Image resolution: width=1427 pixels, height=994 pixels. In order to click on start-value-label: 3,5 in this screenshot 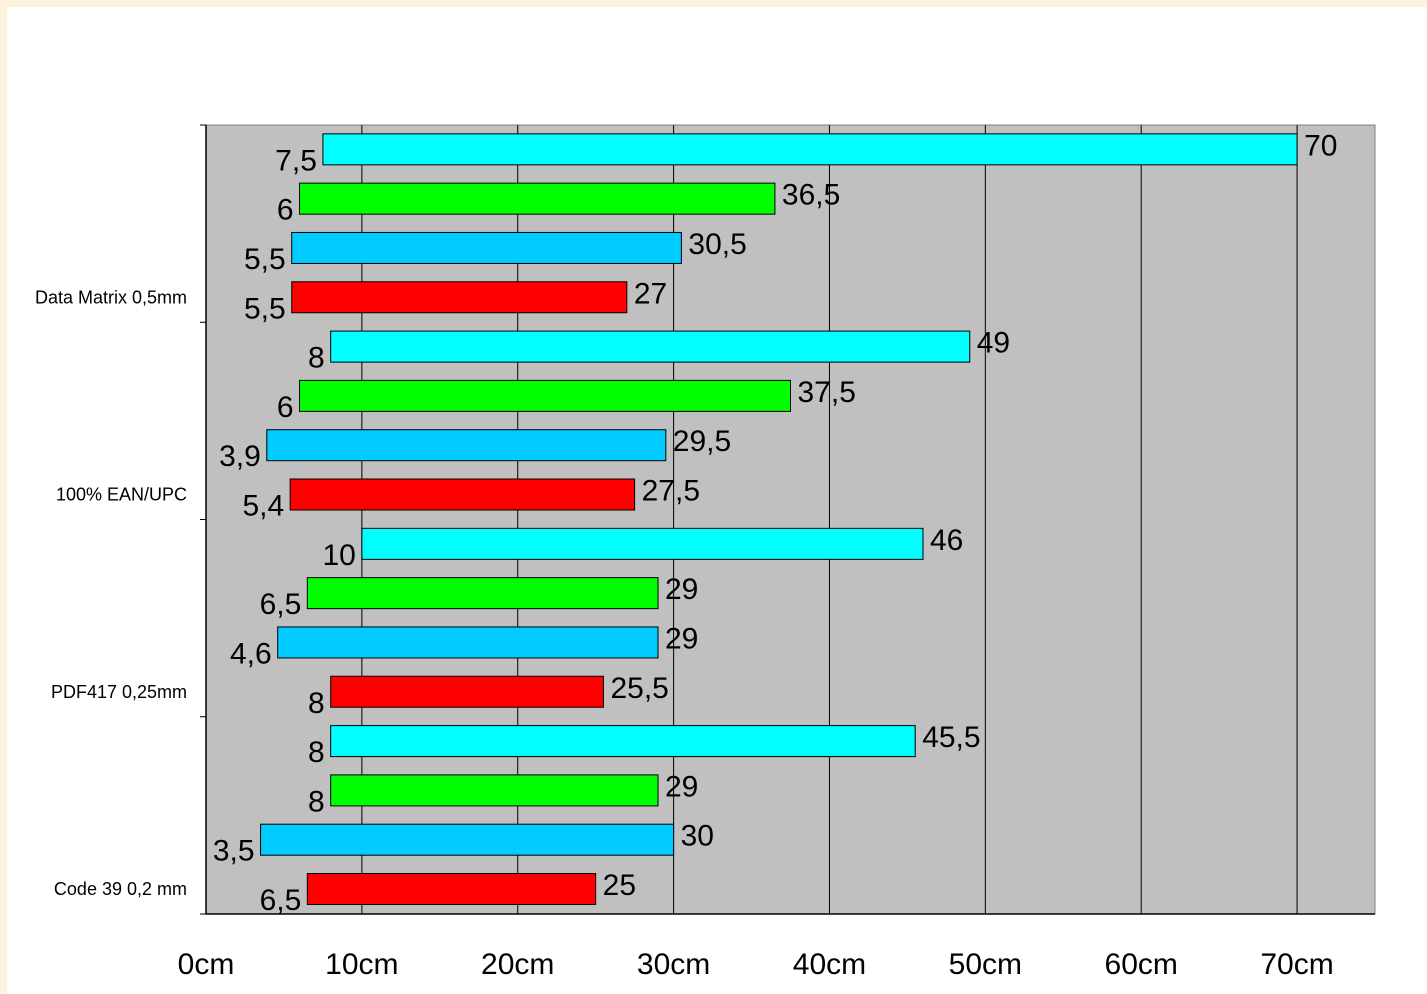, I will do `click(234, 851)`.